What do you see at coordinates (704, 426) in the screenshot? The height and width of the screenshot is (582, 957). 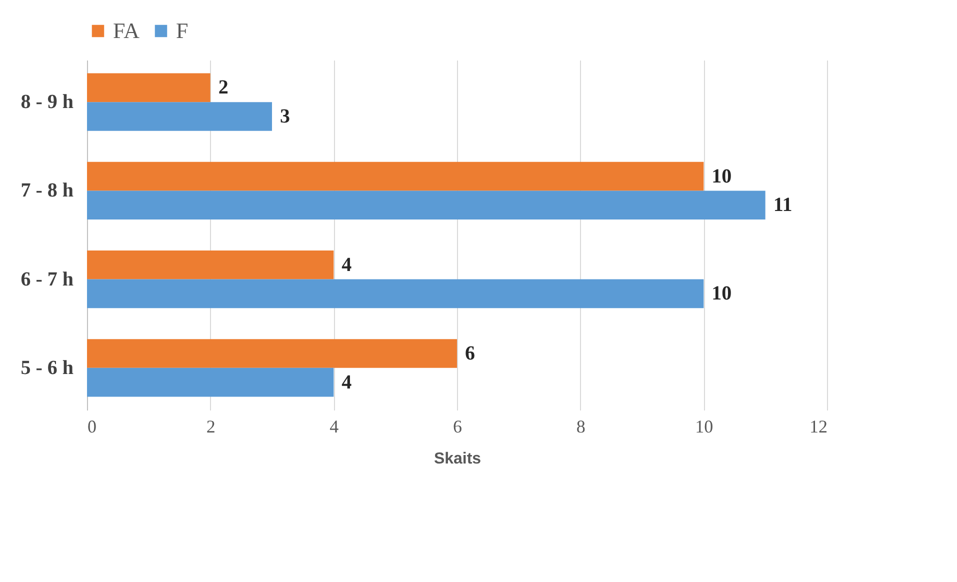 I see `x-tick-label: 10` at bounding box center [704, 426].